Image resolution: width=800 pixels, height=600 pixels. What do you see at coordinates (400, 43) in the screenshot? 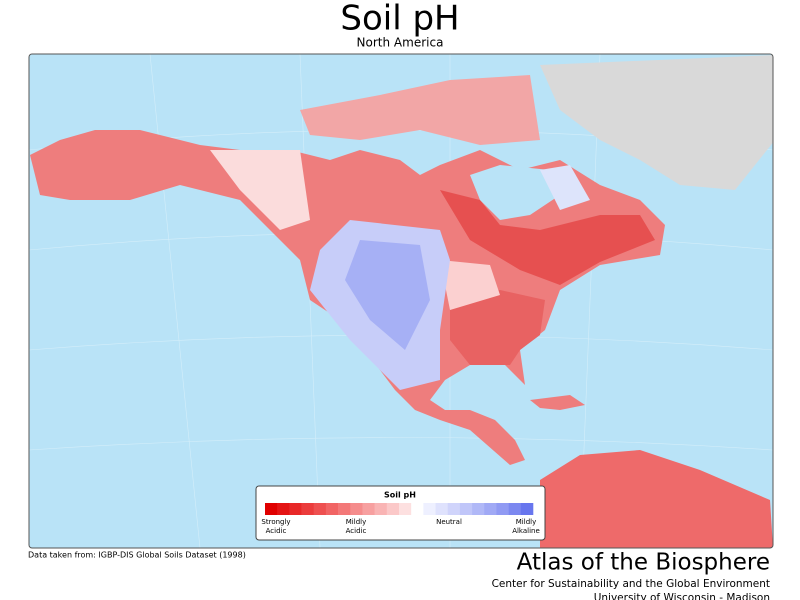
I see `subtitle: North America` at bounding box center [400, 43].